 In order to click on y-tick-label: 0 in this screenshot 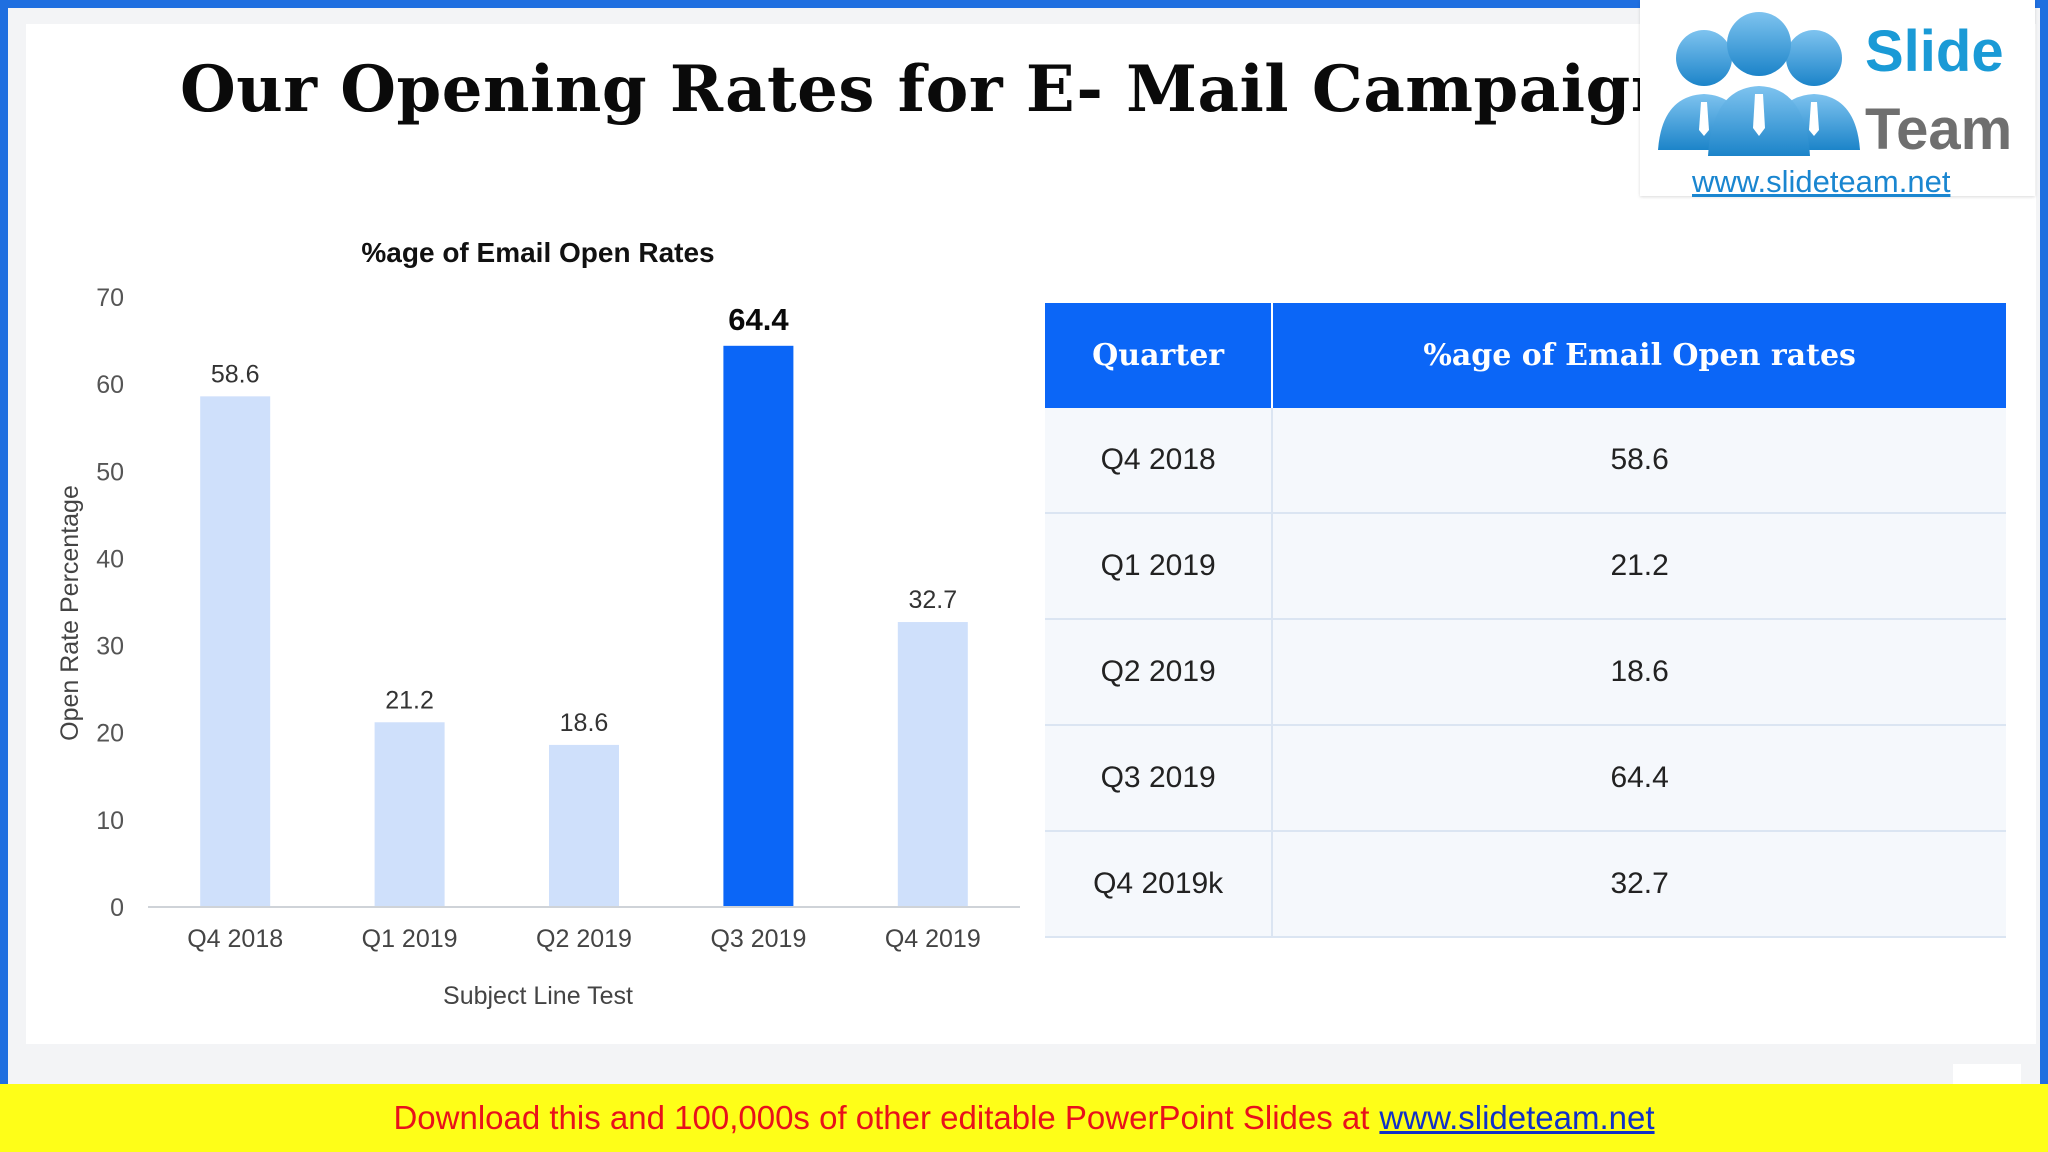, I will do `click(117, 908)`.